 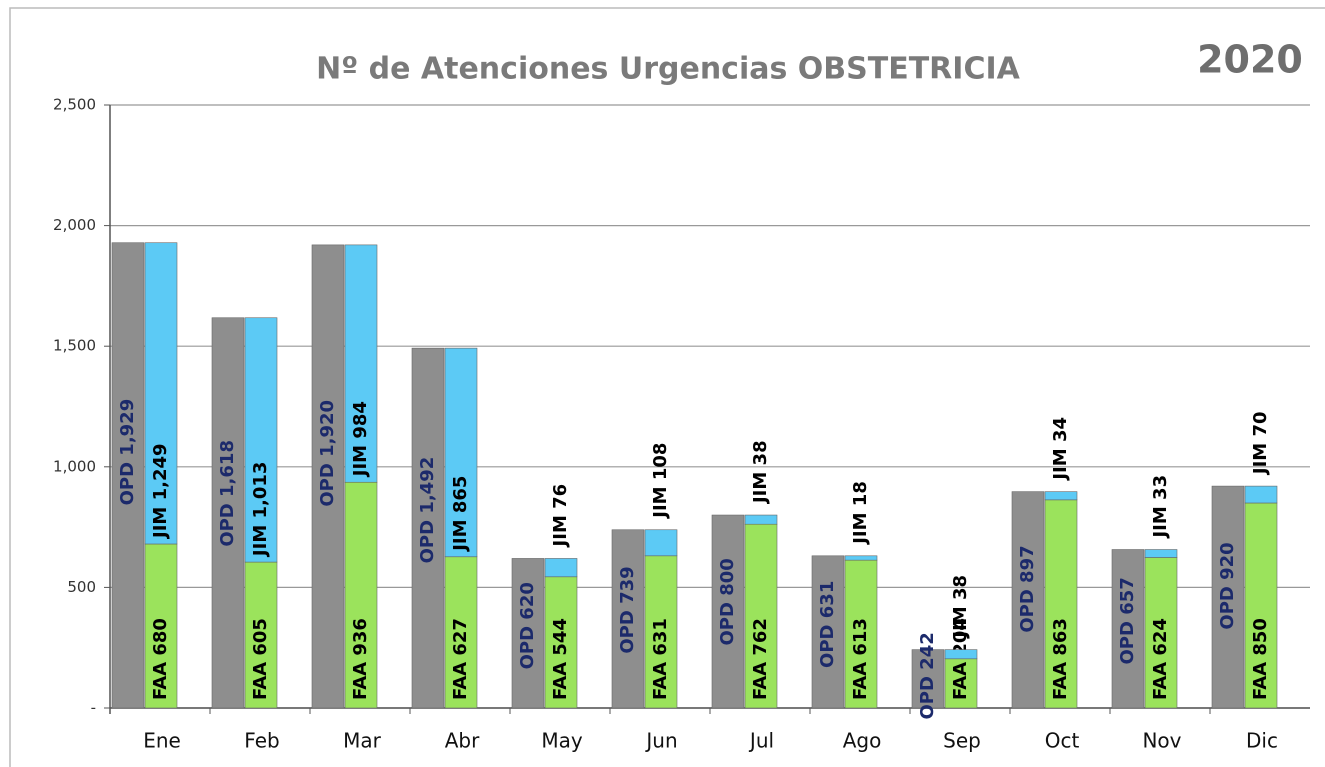 I want to click on value-label: 984, so click(x=360, y=420).